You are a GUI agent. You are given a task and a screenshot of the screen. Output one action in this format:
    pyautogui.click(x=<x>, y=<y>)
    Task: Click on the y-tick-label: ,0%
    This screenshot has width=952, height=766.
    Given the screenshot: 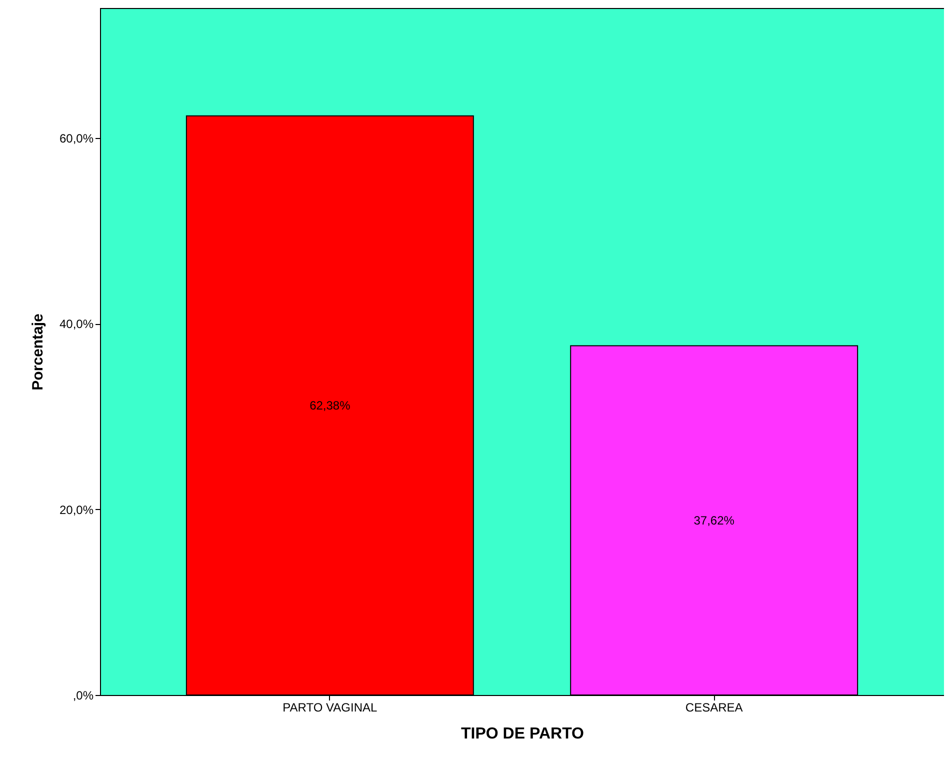 What is the action you would take?
    pyautogui.click(x=83, y=695)
    